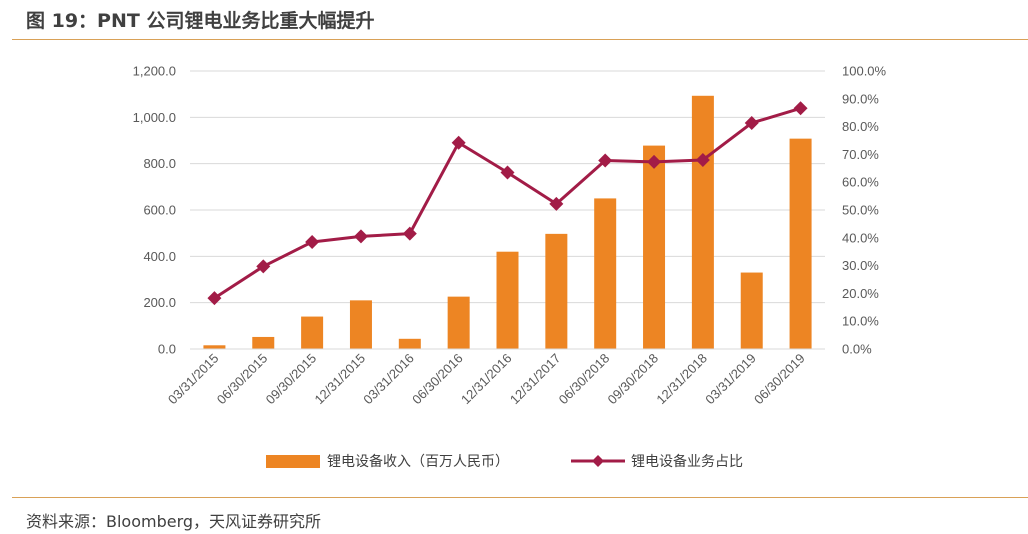 This screenshot has width=1028, height=534. I want to click on x-tick-label: 12/31/2016, so click(486, 379).